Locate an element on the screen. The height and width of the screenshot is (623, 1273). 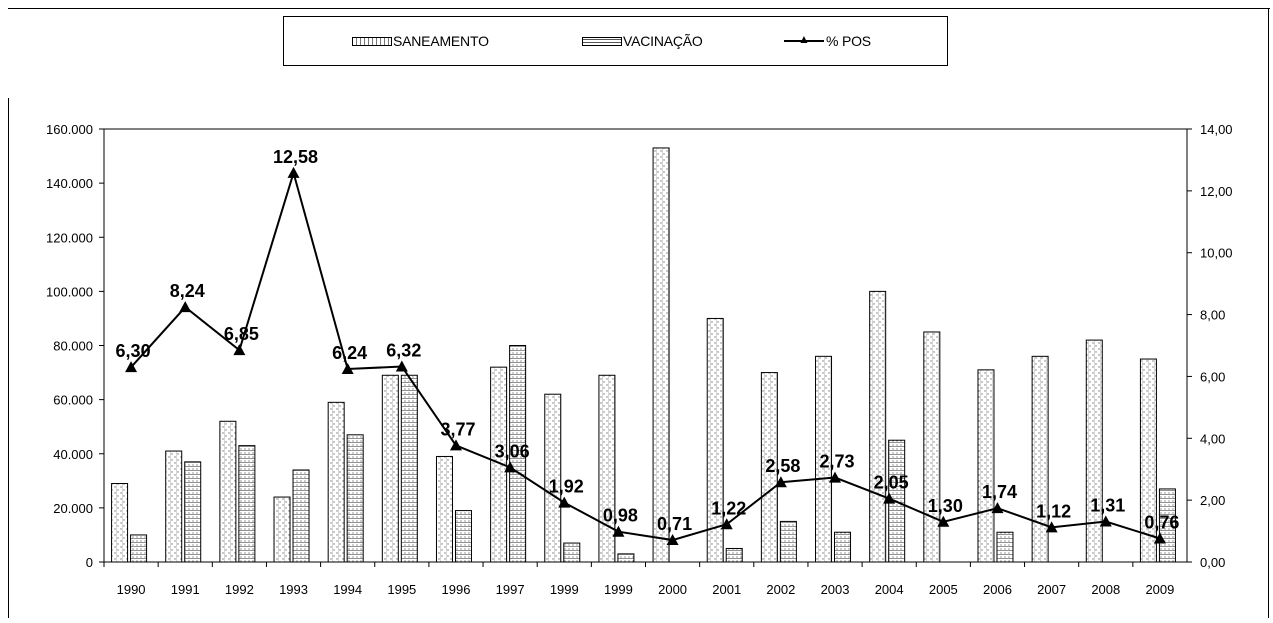
x-tick-label: 2005 is located at coordinates (943, 589).